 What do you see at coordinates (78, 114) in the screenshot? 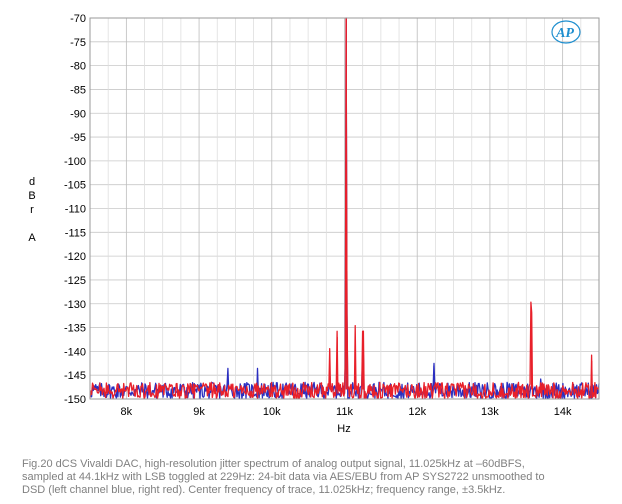
I see `y-tick-label: -90` at bounding box center [78, 114].